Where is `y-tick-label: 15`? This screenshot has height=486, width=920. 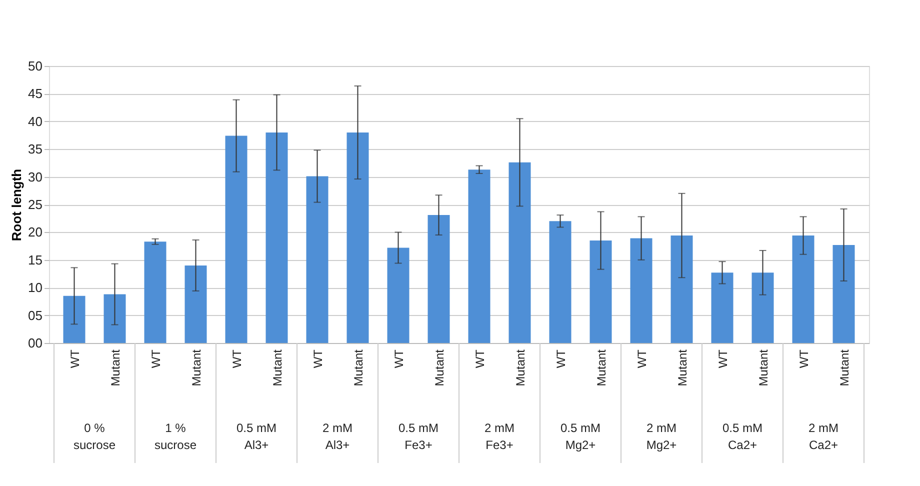
y-tick-label: 15 is located at coordinates (35, 260).